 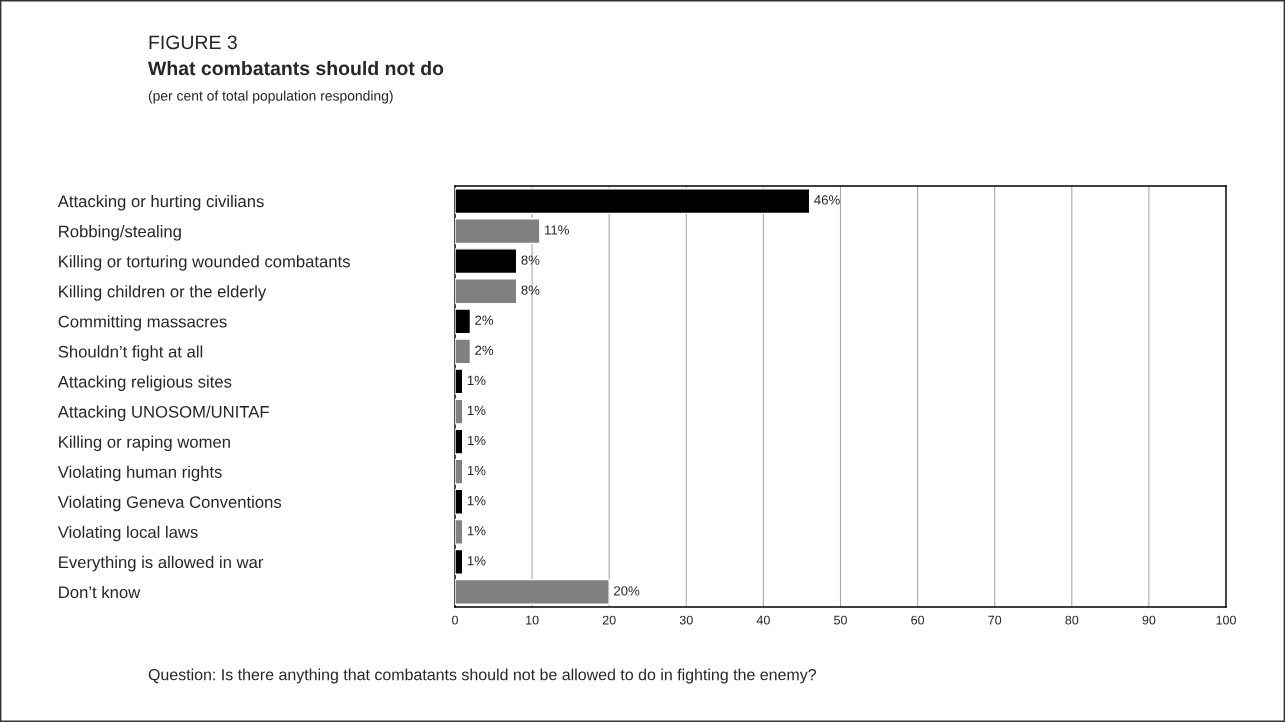 What do you see at coordinates (1226, 620) in the screenshot?
I see `x-tick-label: 100` at bounding box center [1226, 620].